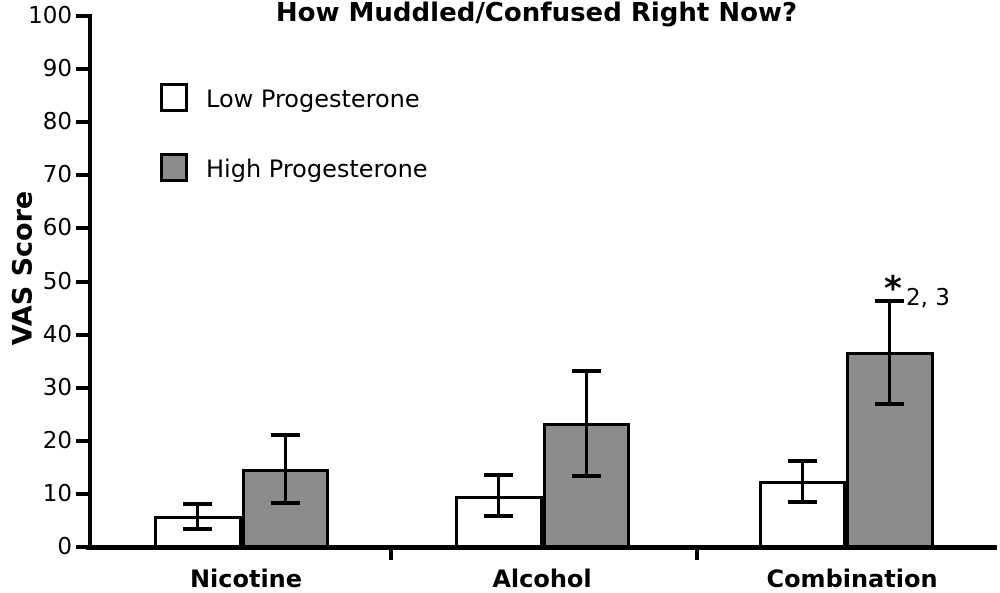  I want to click on y-tick-label-0: 0, so click(64, 547).